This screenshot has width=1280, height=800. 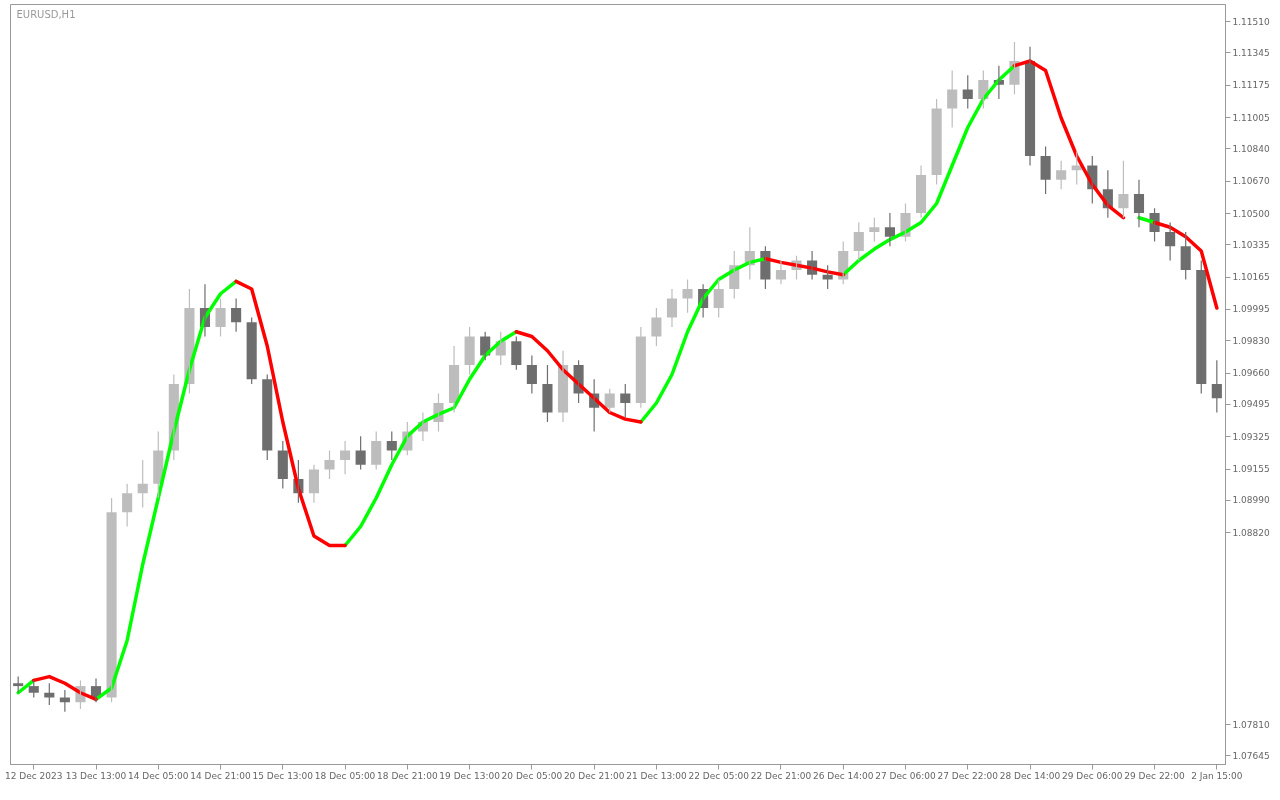 I want to click on x-tick-label: 13 Dec 13:00, so click(x=96, y=775).